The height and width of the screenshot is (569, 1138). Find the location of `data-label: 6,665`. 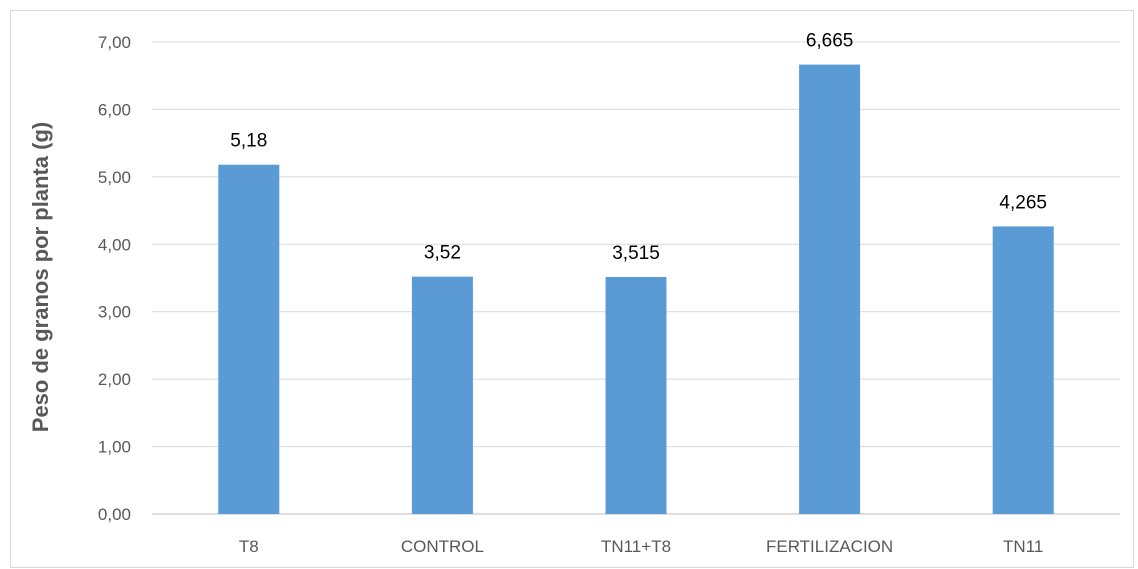

data-label: 6,665 is located at coordinates (830, 41).